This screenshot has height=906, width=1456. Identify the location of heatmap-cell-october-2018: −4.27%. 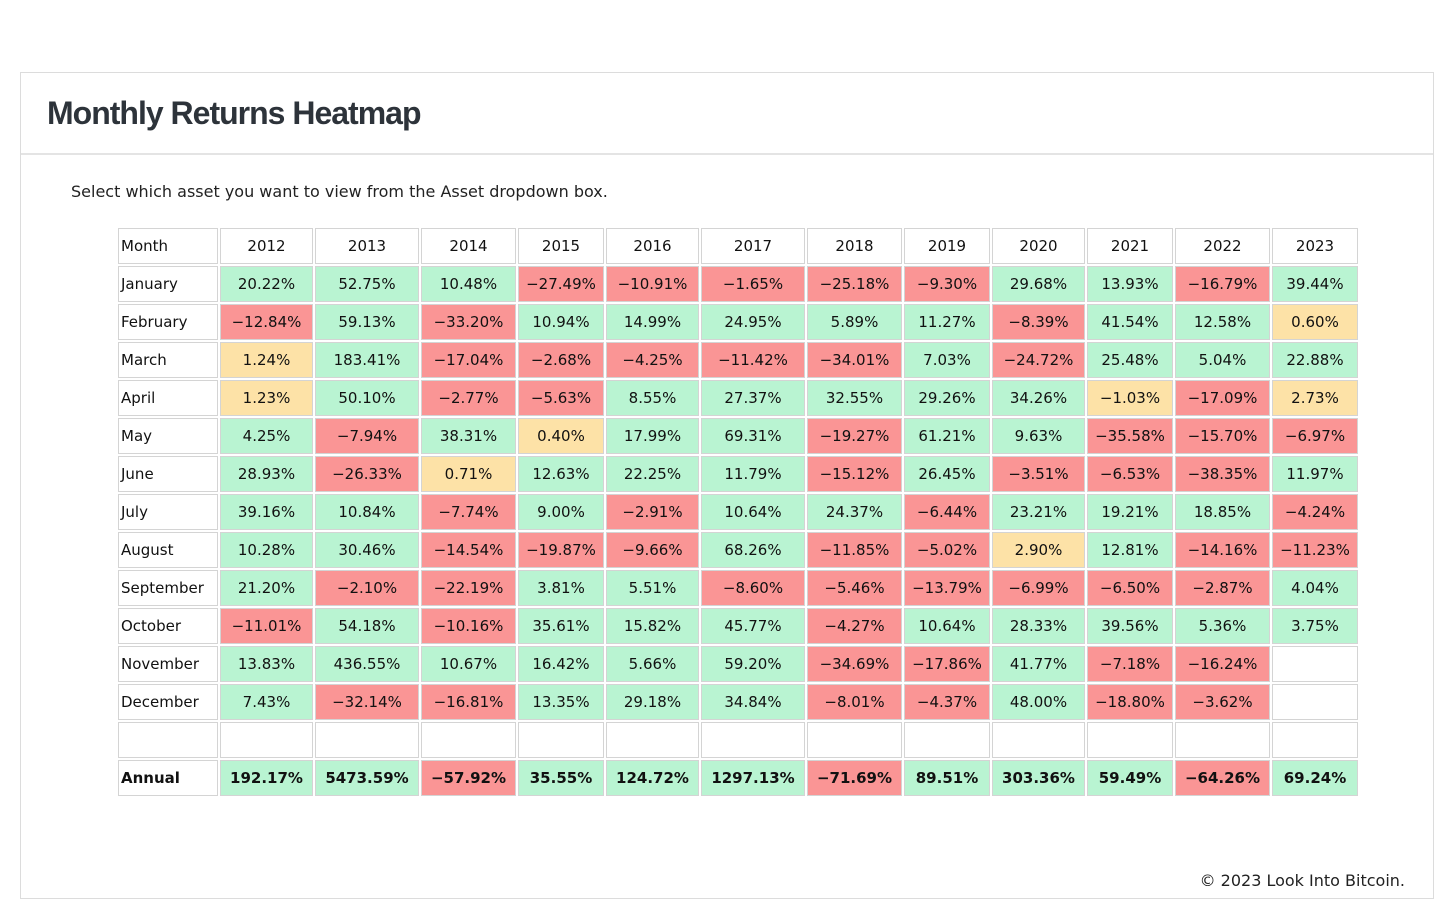
(854, 626).